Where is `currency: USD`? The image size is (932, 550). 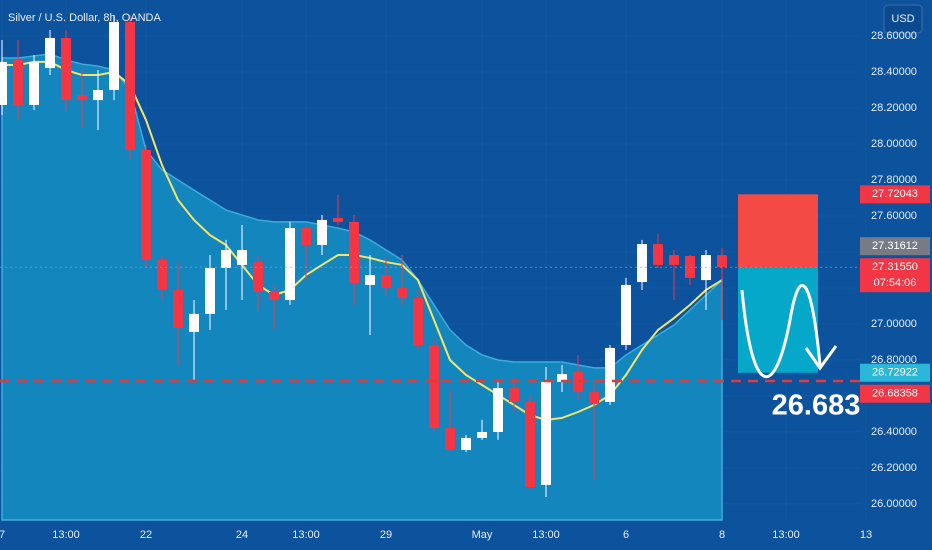
currency: USD is located at coordinates (902, 19).